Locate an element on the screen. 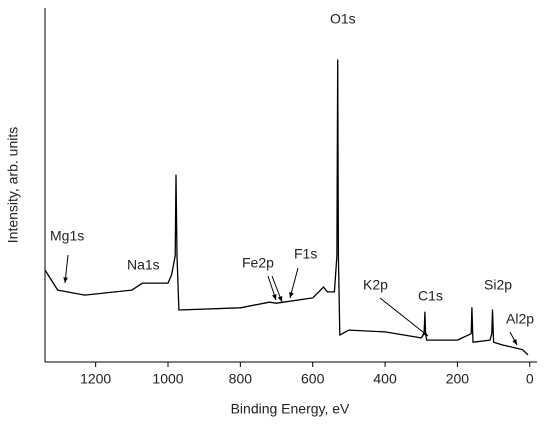 The image size is (550, 428). peak-label: F1s is located at coordinates (305, 254).